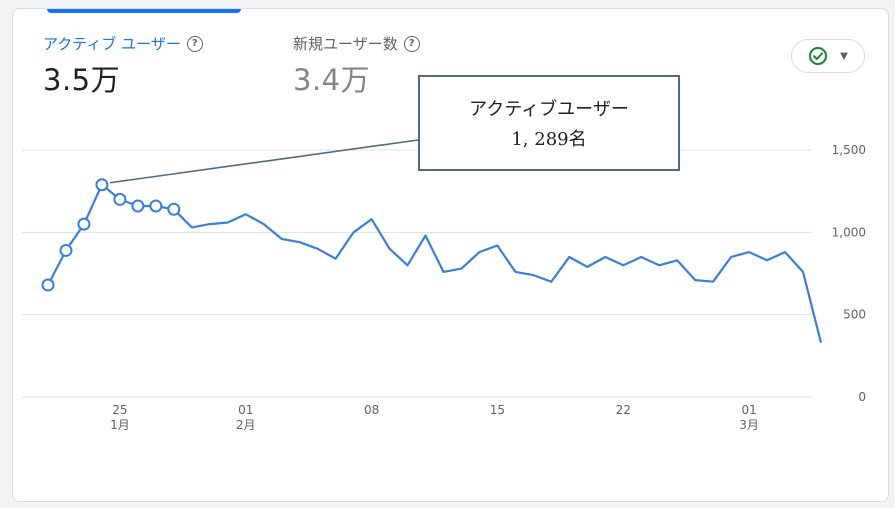 The image size is (895, 508). Describe the element at coordinates (844, 56) in the screenshot. I see `dropdown-arrow-icon: ▼` at that location.